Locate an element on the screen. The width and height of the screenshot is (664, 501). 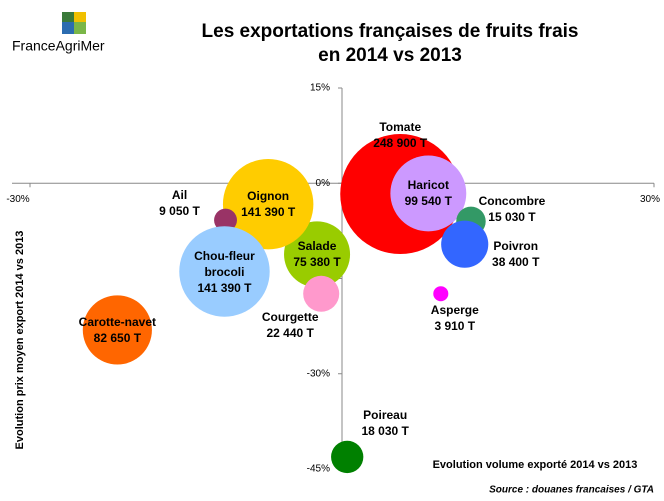
bubble-label: Oignon 141 390 T is located at coordinates (268, 204).